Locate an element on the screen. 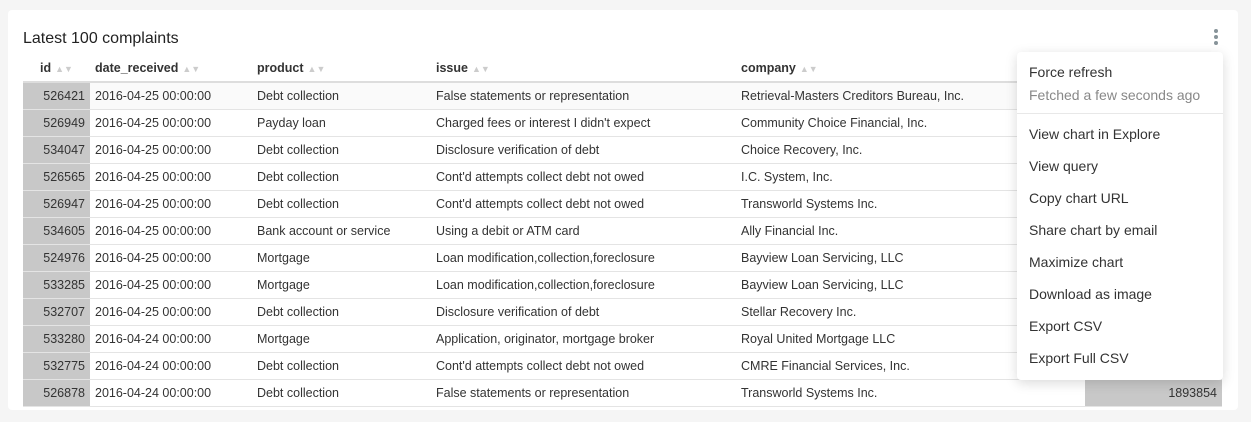 The width and height of the screenshot is (1251, 422). menu-item-view-query: View query is located at coordinates (1064, 166).